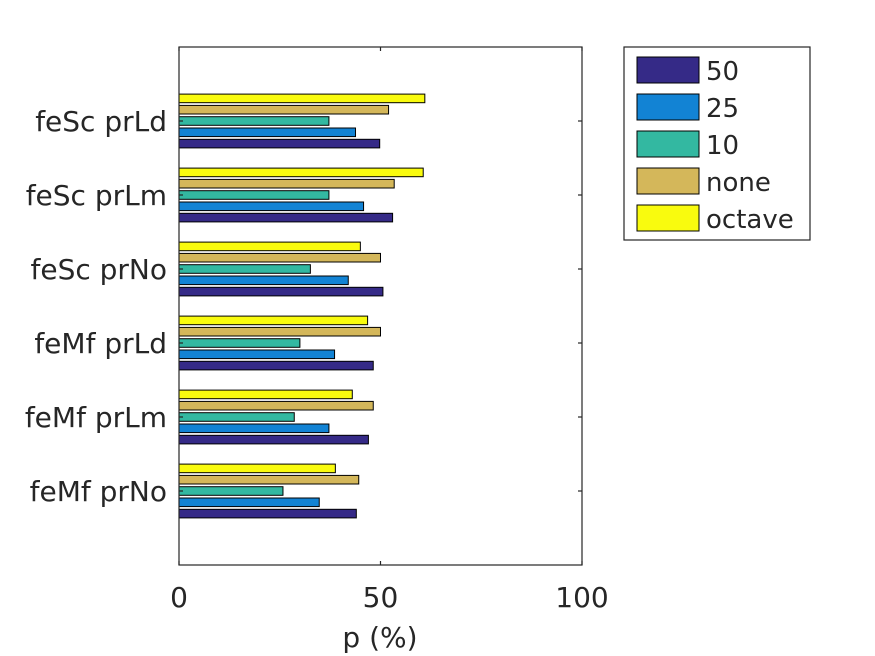  Describe the element at coordinates (668, 218) in the screenshot. I see `legend-swatch-octave` at that location.